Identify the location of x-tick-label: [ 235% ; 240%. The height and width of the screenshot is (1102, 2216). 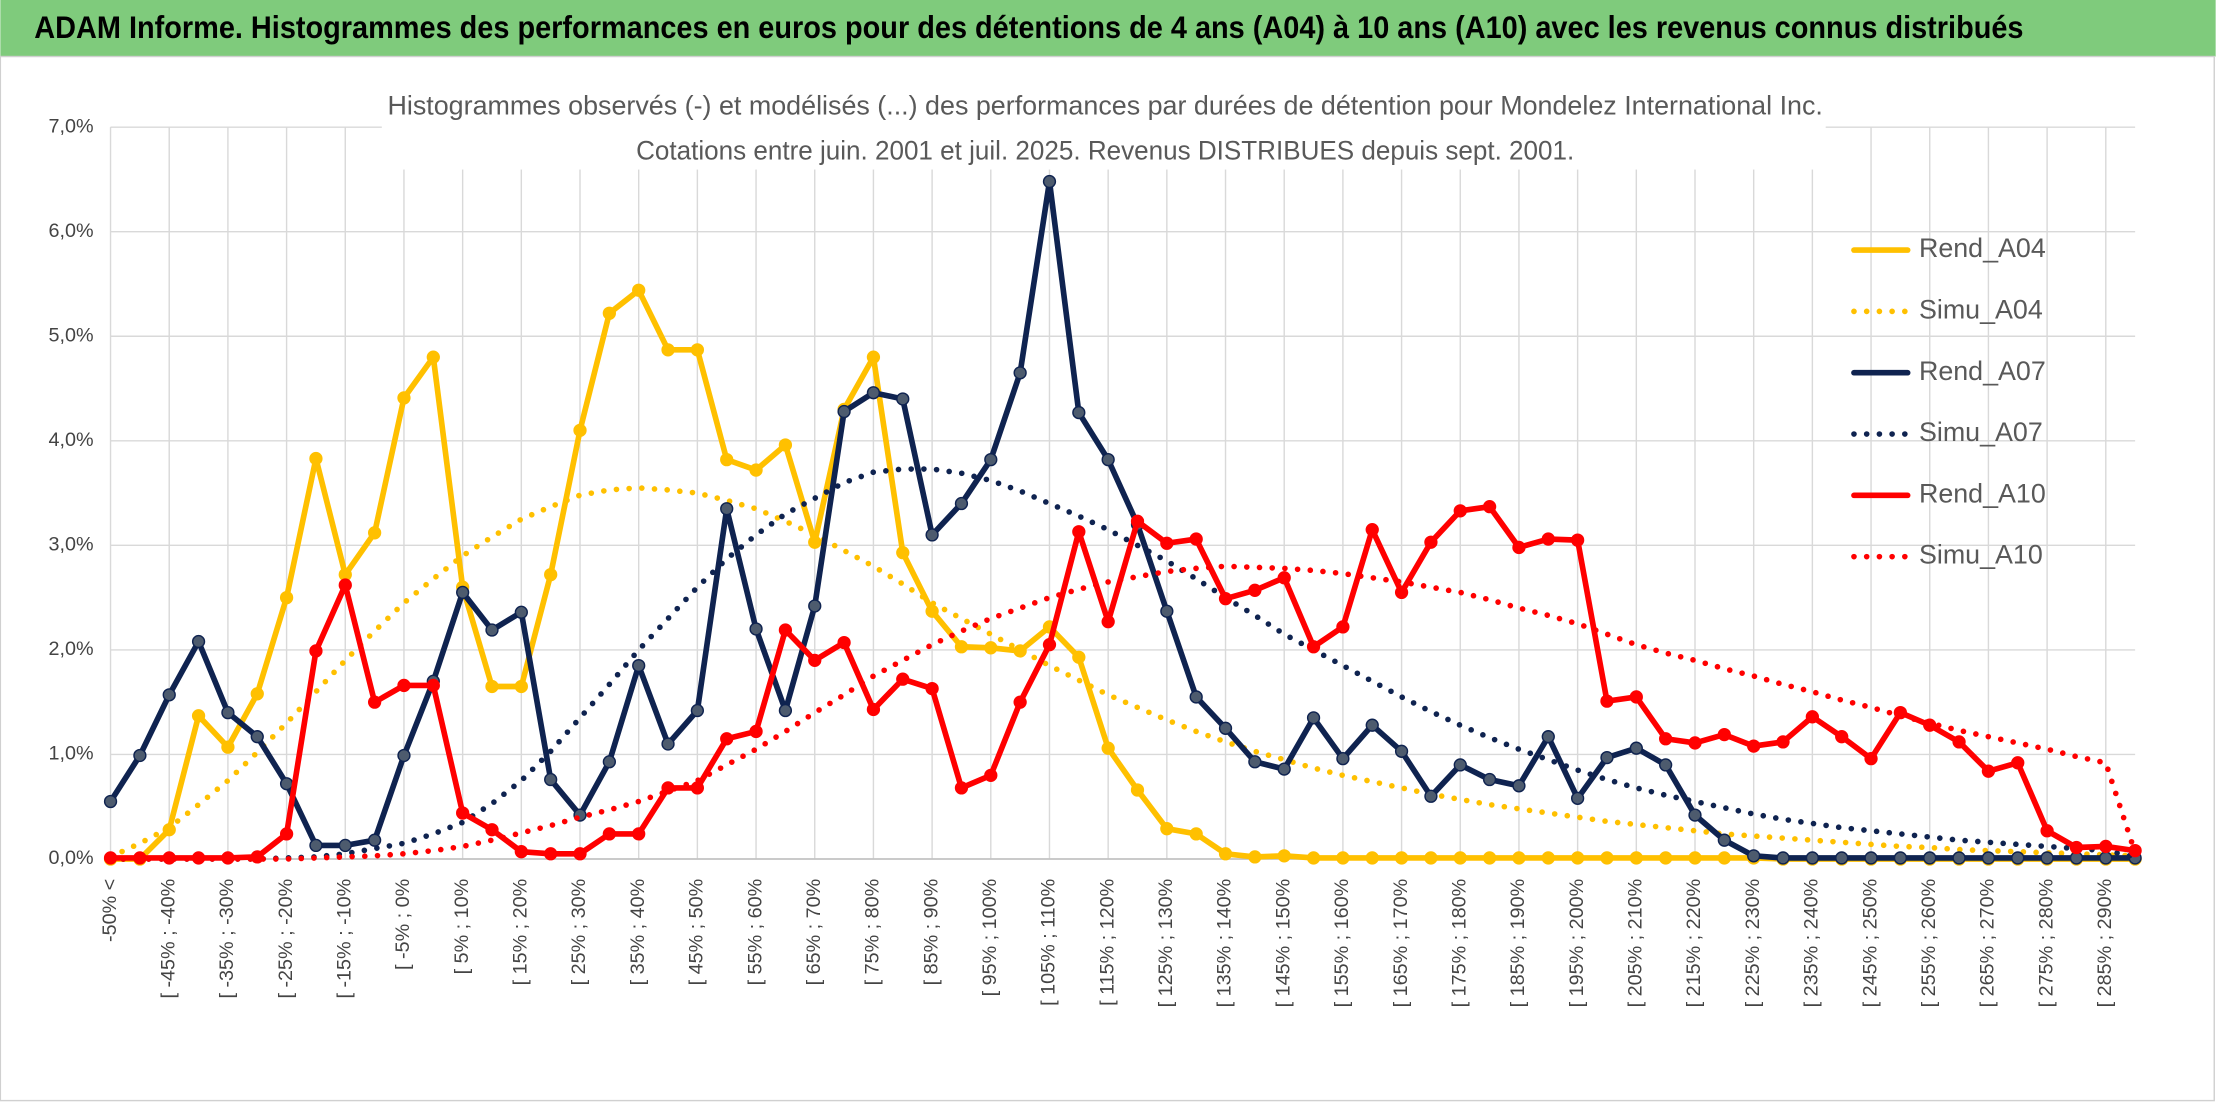
(1812, 943).